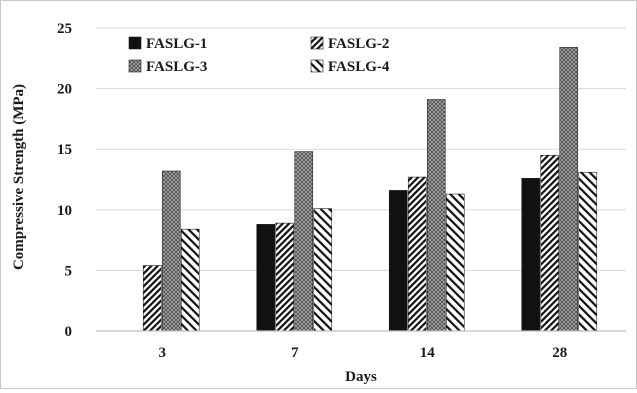 Image resolution: width=637 pixels, height=393 pixels. What do you see at coordinates (64, 90) in the screenshot?
I see `y-tick-label: 20` at bounding box center [64, 90].